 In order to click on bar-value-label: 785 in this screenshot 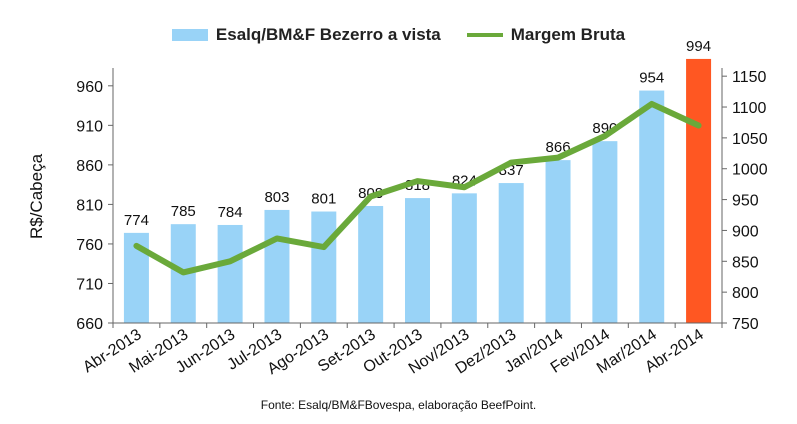, I will do `click(183, 211)`.